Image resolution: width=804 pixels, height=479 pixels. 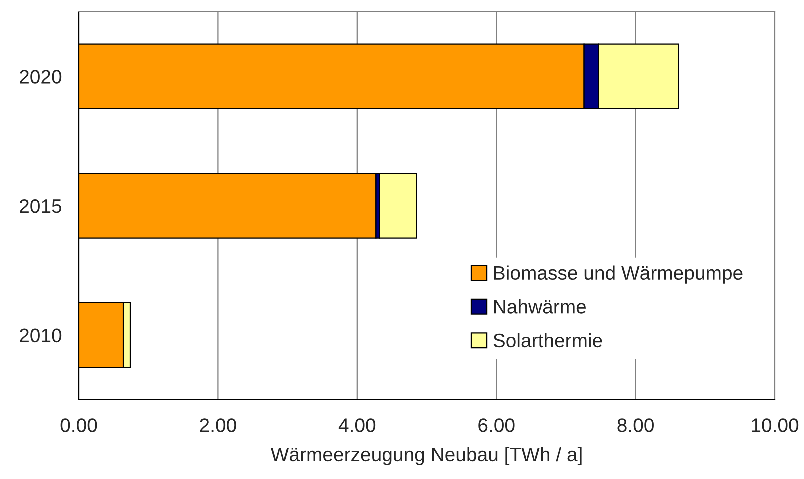 What do you see at coordinates (548, 340) in the screenshot?
I see `legend-label: Solarthermie` at bounding box center [548, 340].